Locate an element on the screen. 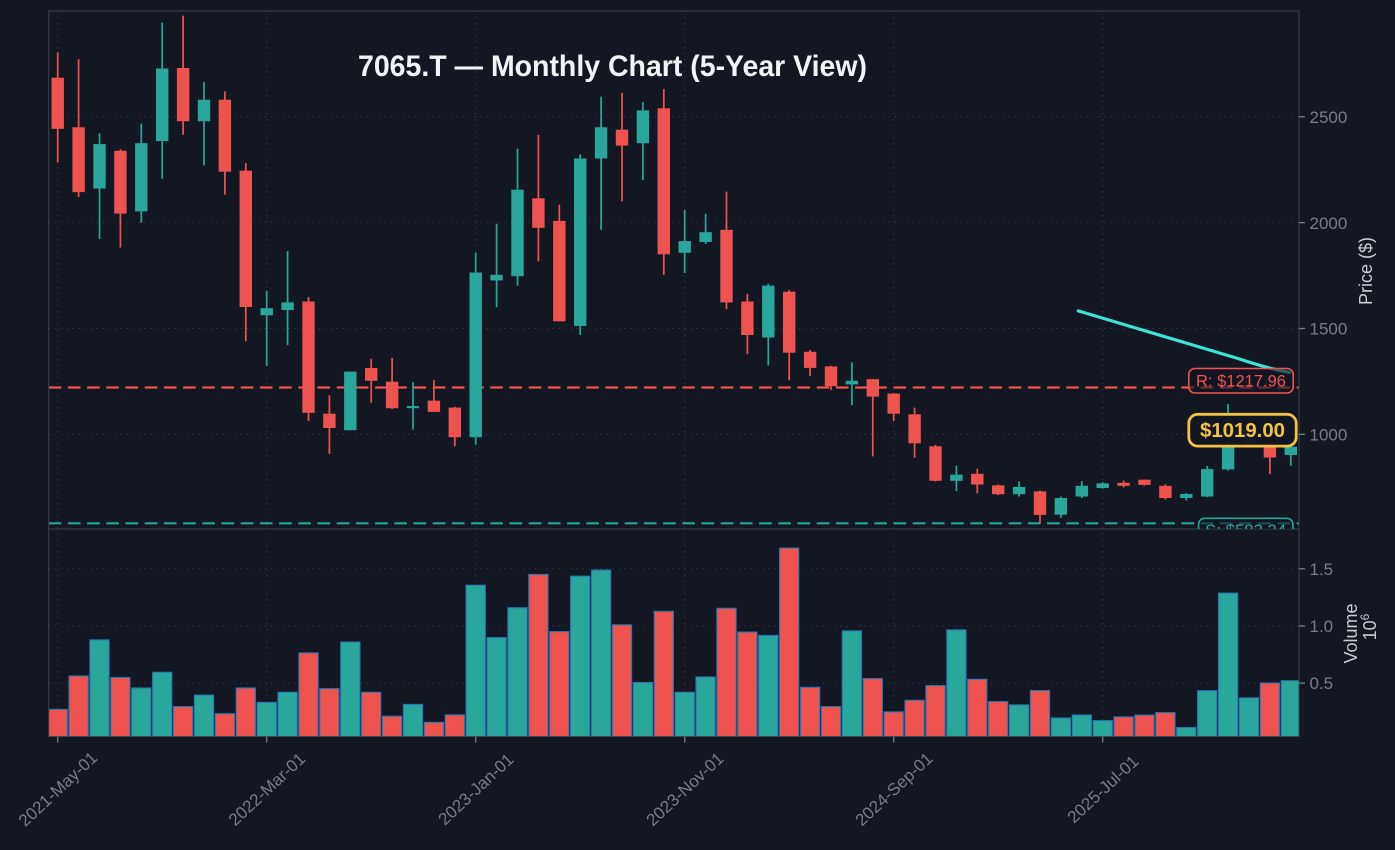 Image resolution: width=1395 pixels, height=850 pixels. svg-text: Price ($) is located at coordinates (1366, 271).